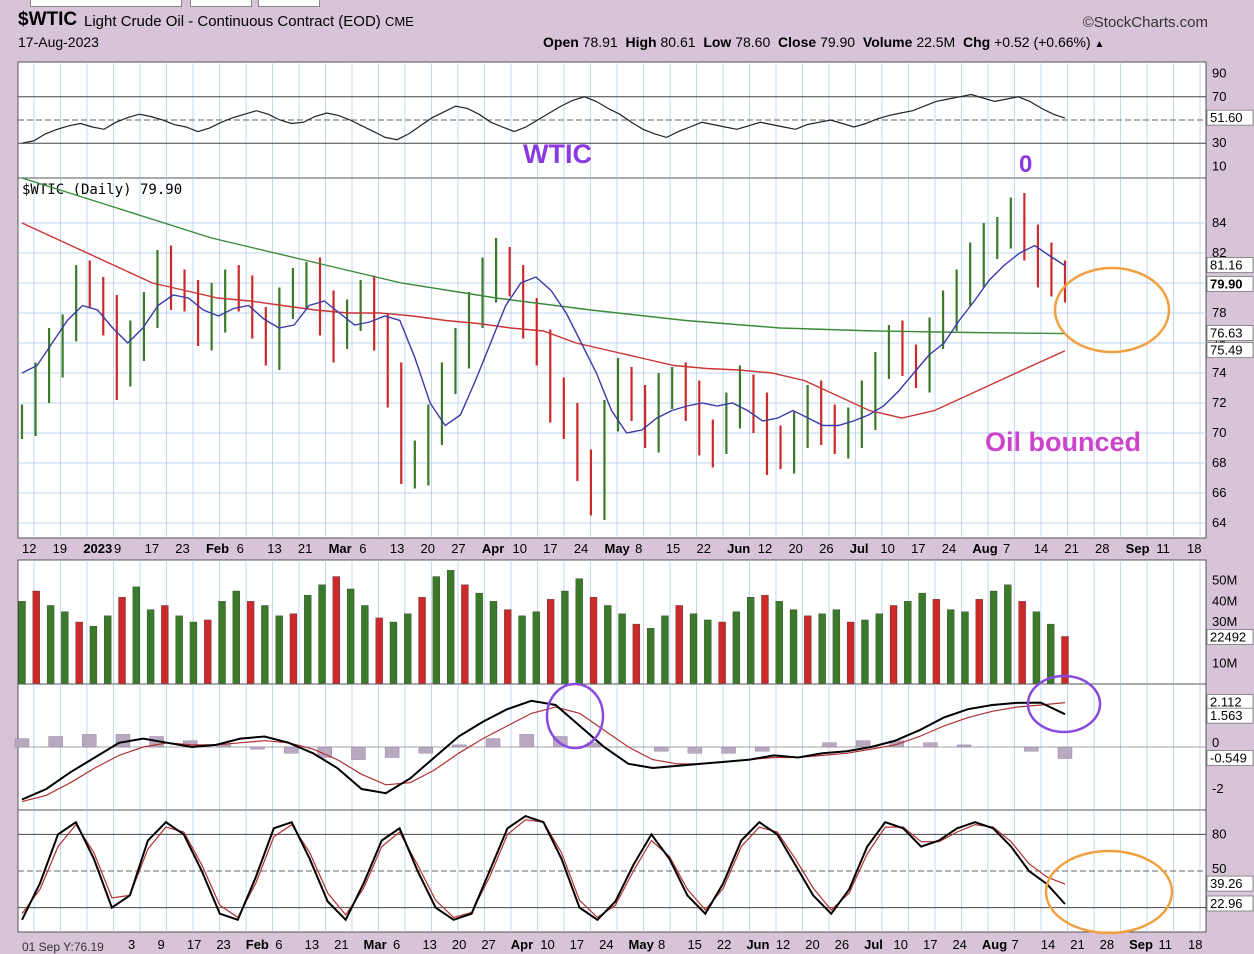 Image resolution: width=1254 pixels, height=954 pixels. What do you see at coordinates (887, 548) in the screenshot?
I see `x-axis-label: 10` at bounding box center [887, 548].